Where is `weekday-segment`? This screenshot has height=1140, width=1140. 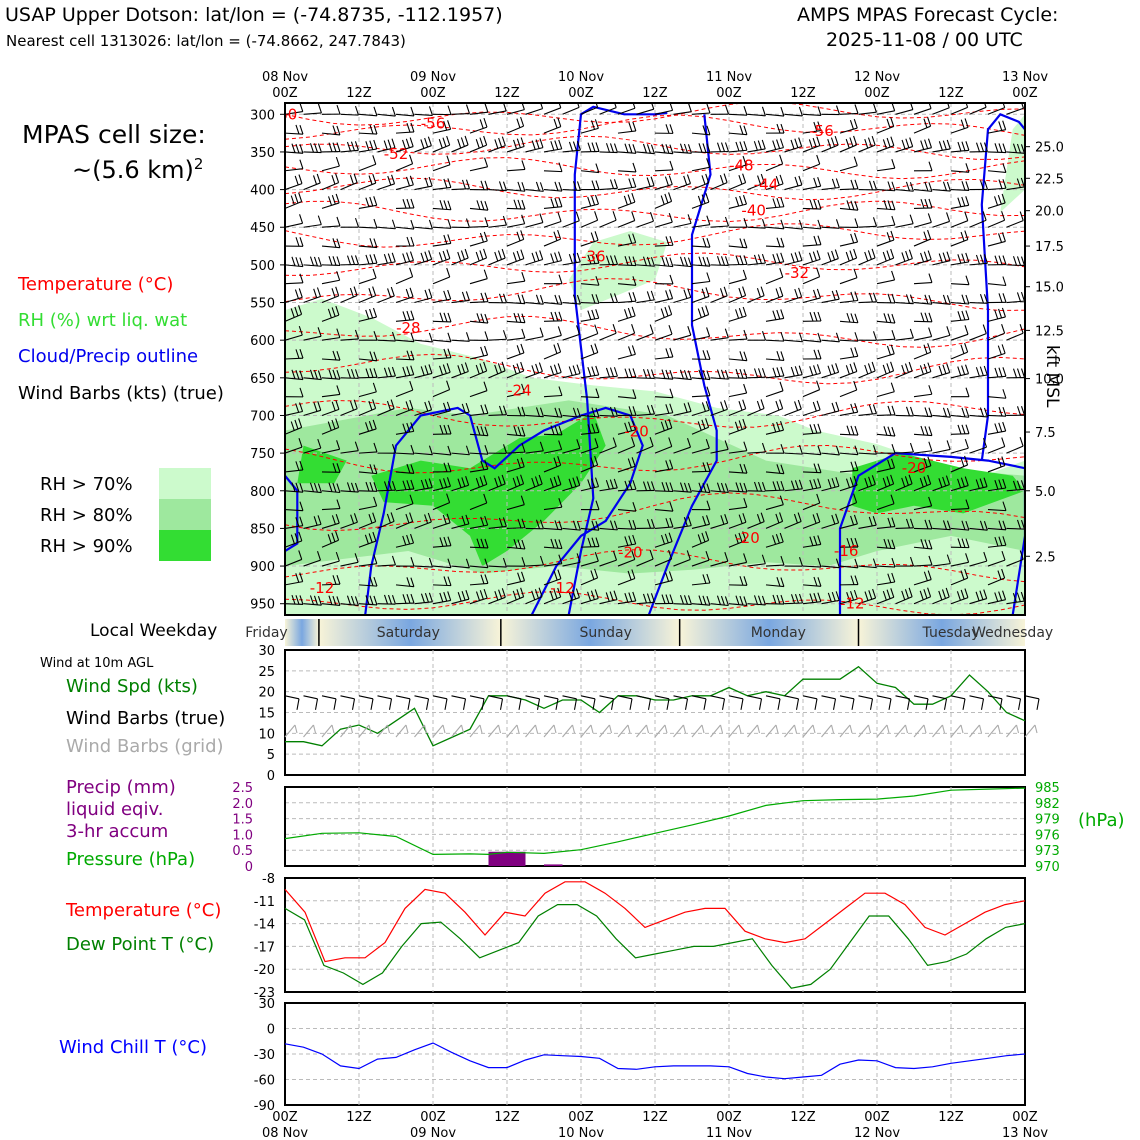
weekday-segment is located at coordinates (409, 632).